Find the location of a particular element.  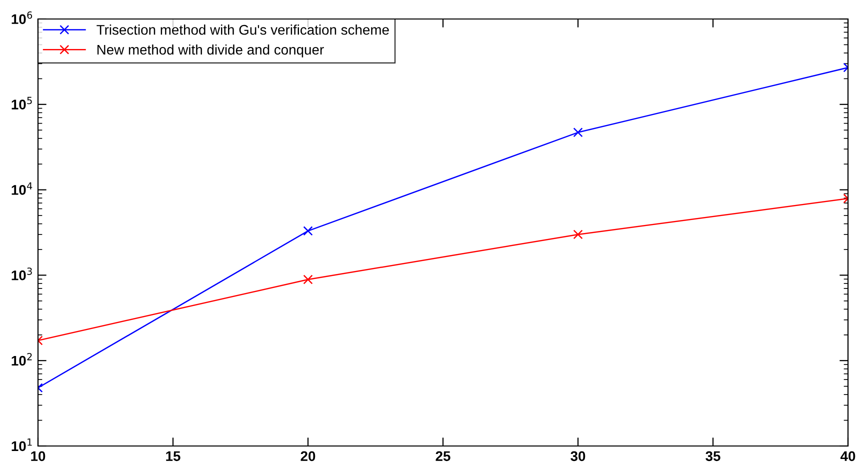

y-tick-label: 10$^{2}$ is located at coordinates (22, 359).